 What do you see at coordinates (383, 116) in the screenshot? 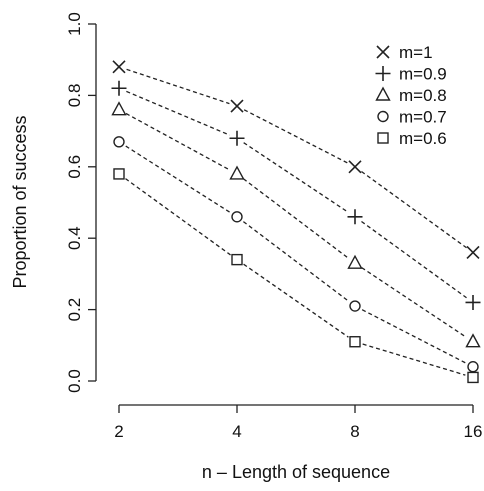
I see `legend-marker-circle` at bounding box center [383, 116].